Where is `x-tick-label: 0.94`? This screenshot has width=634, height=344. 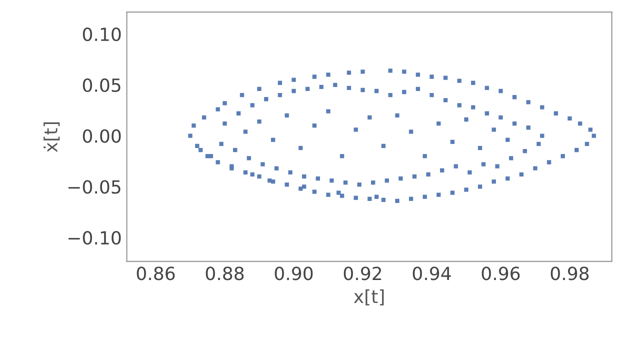 x-tick-label: 0.94 is located at coordinates (431, 273).